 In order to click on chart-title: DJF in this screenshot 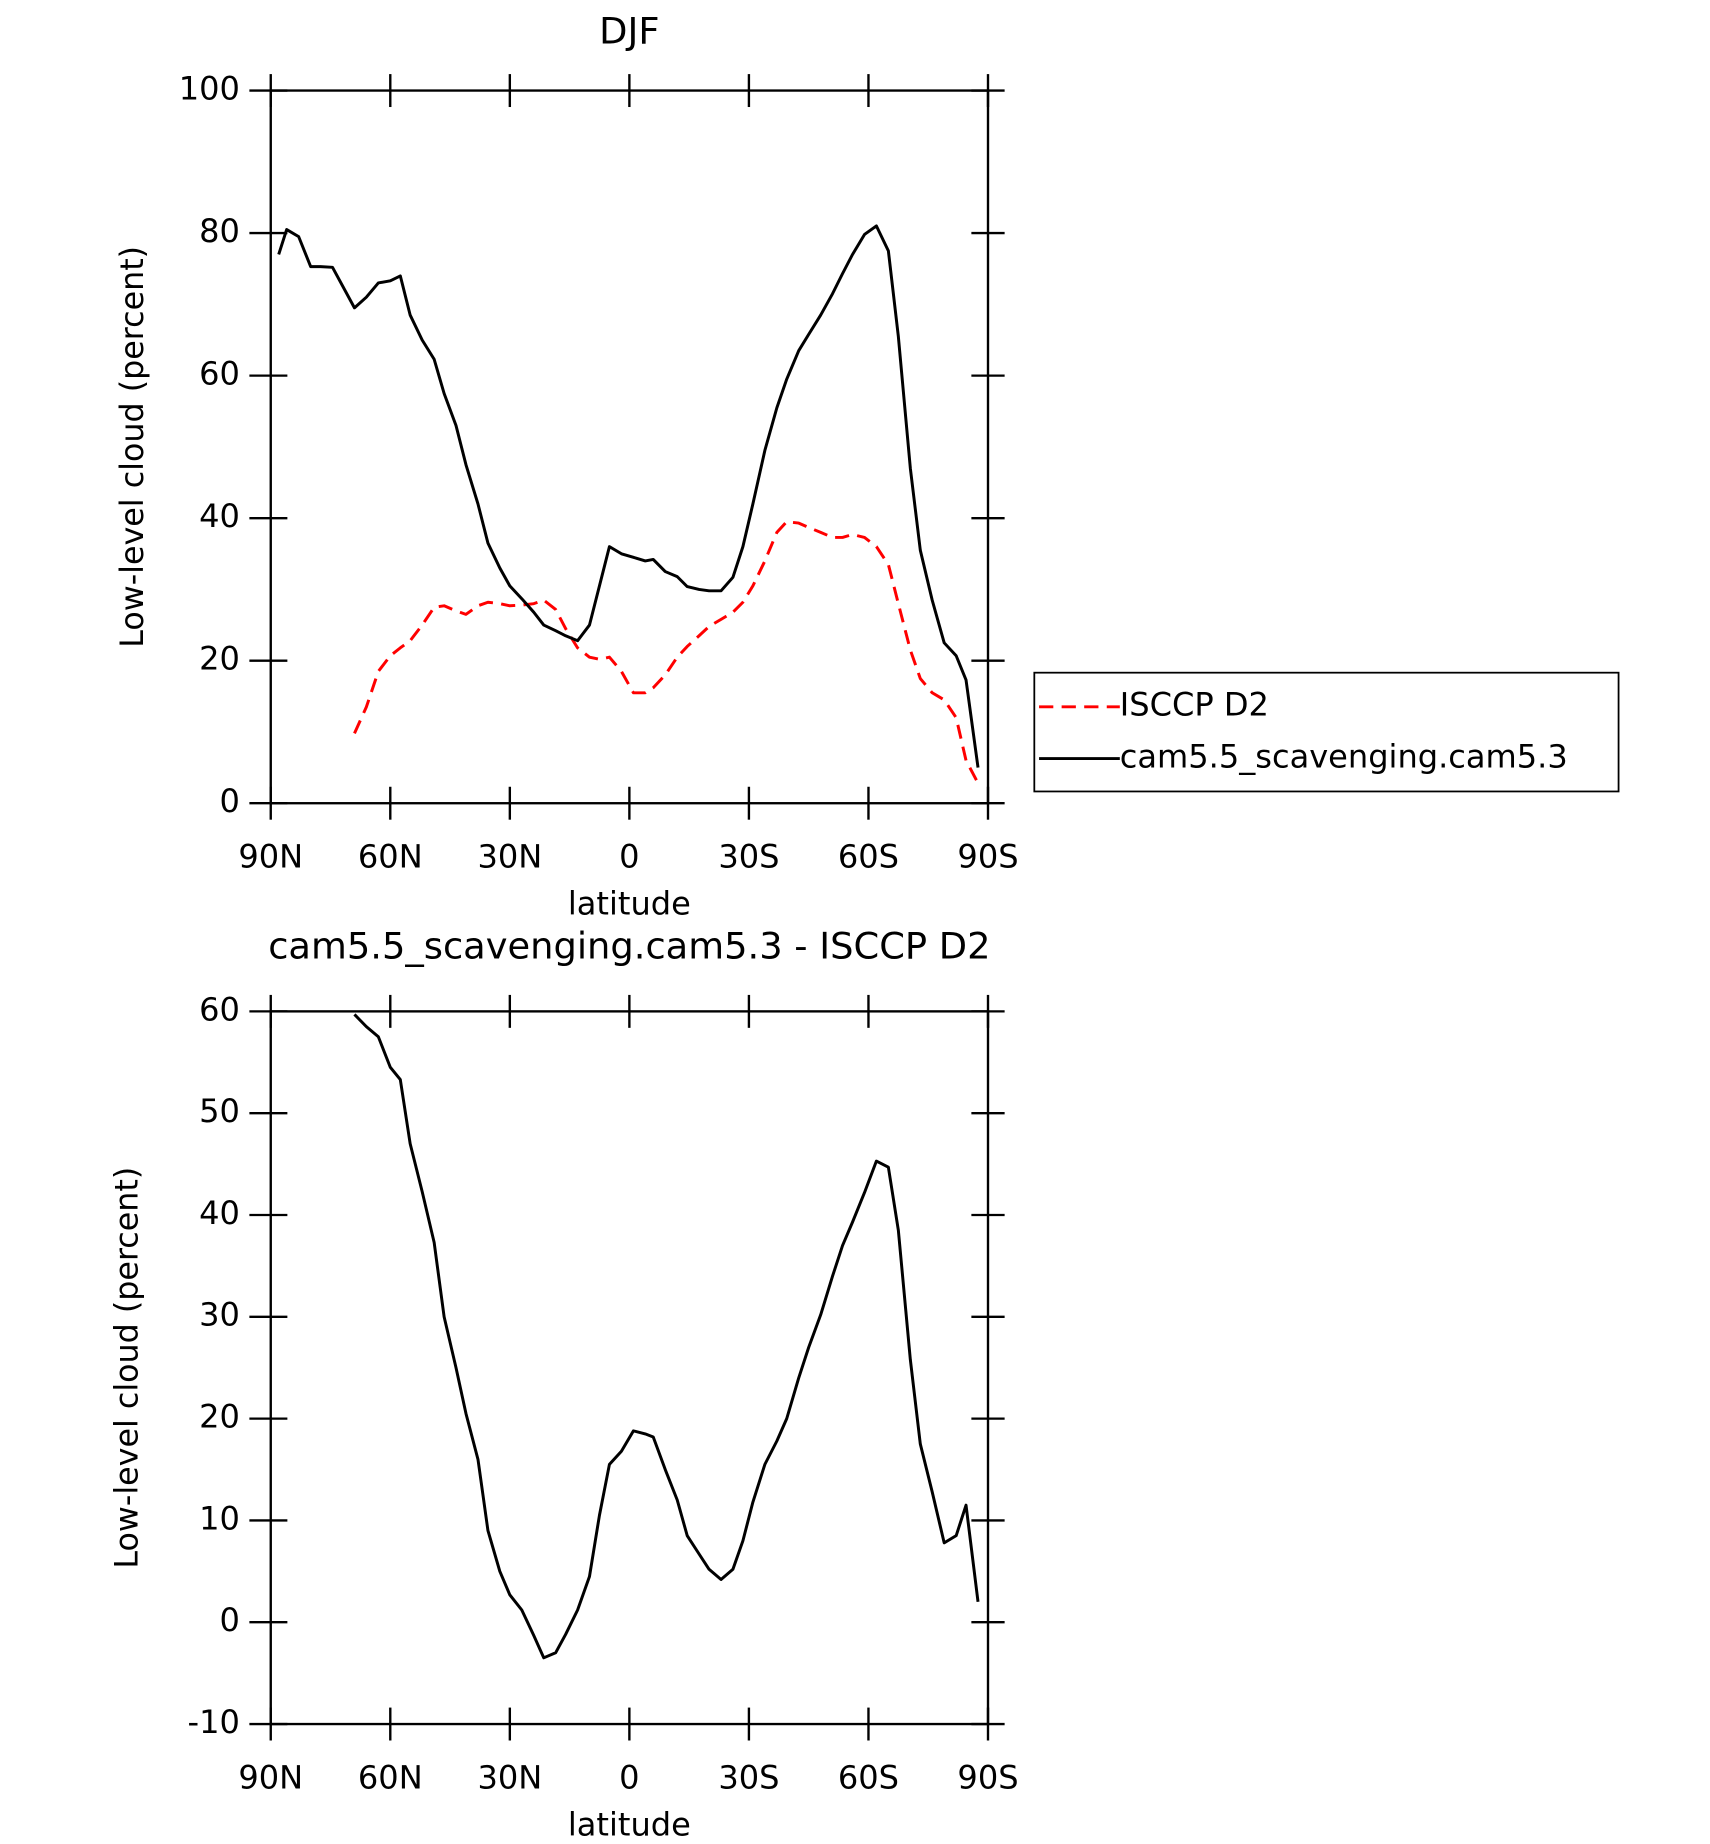, I will do `click(629, 31)`.